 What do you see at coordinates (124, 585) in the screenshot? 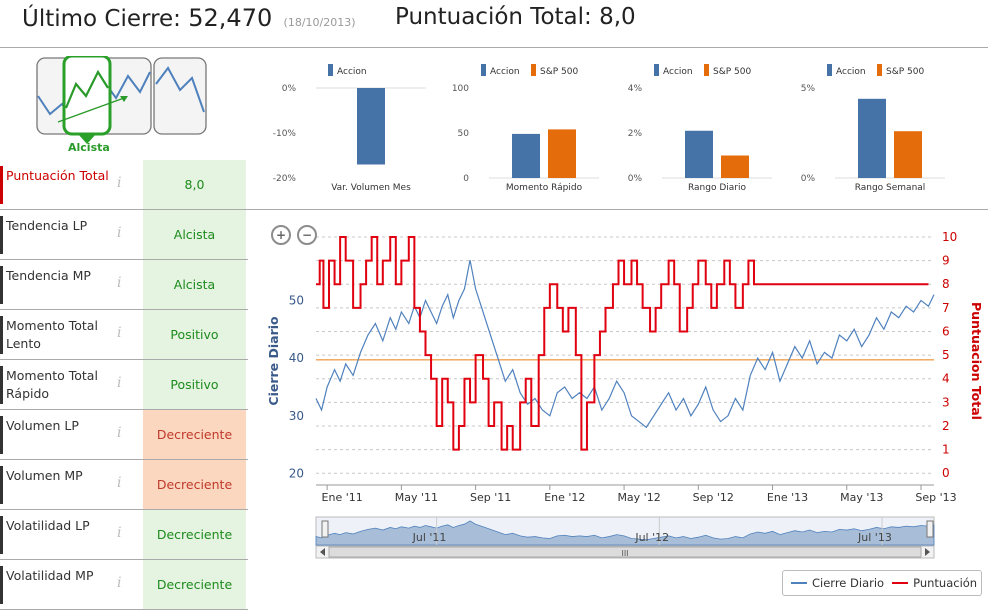
I see `metric-row: Volatilidad MP i Decreciente` at bounding box center [124, 585].